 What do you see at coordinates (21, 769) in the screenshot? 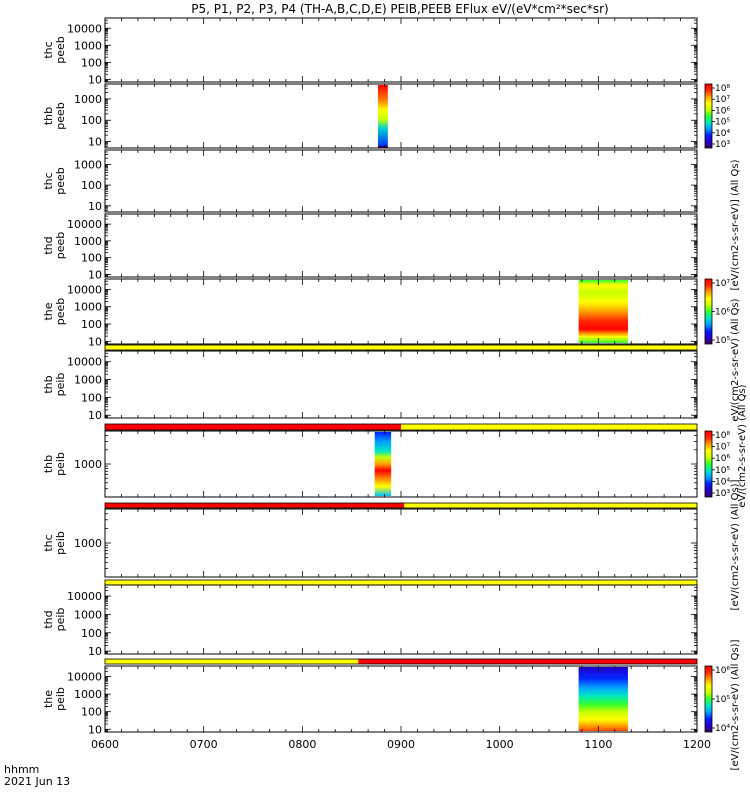
I see `footer-time-label: hhmm` at bounding box center [21, 769].